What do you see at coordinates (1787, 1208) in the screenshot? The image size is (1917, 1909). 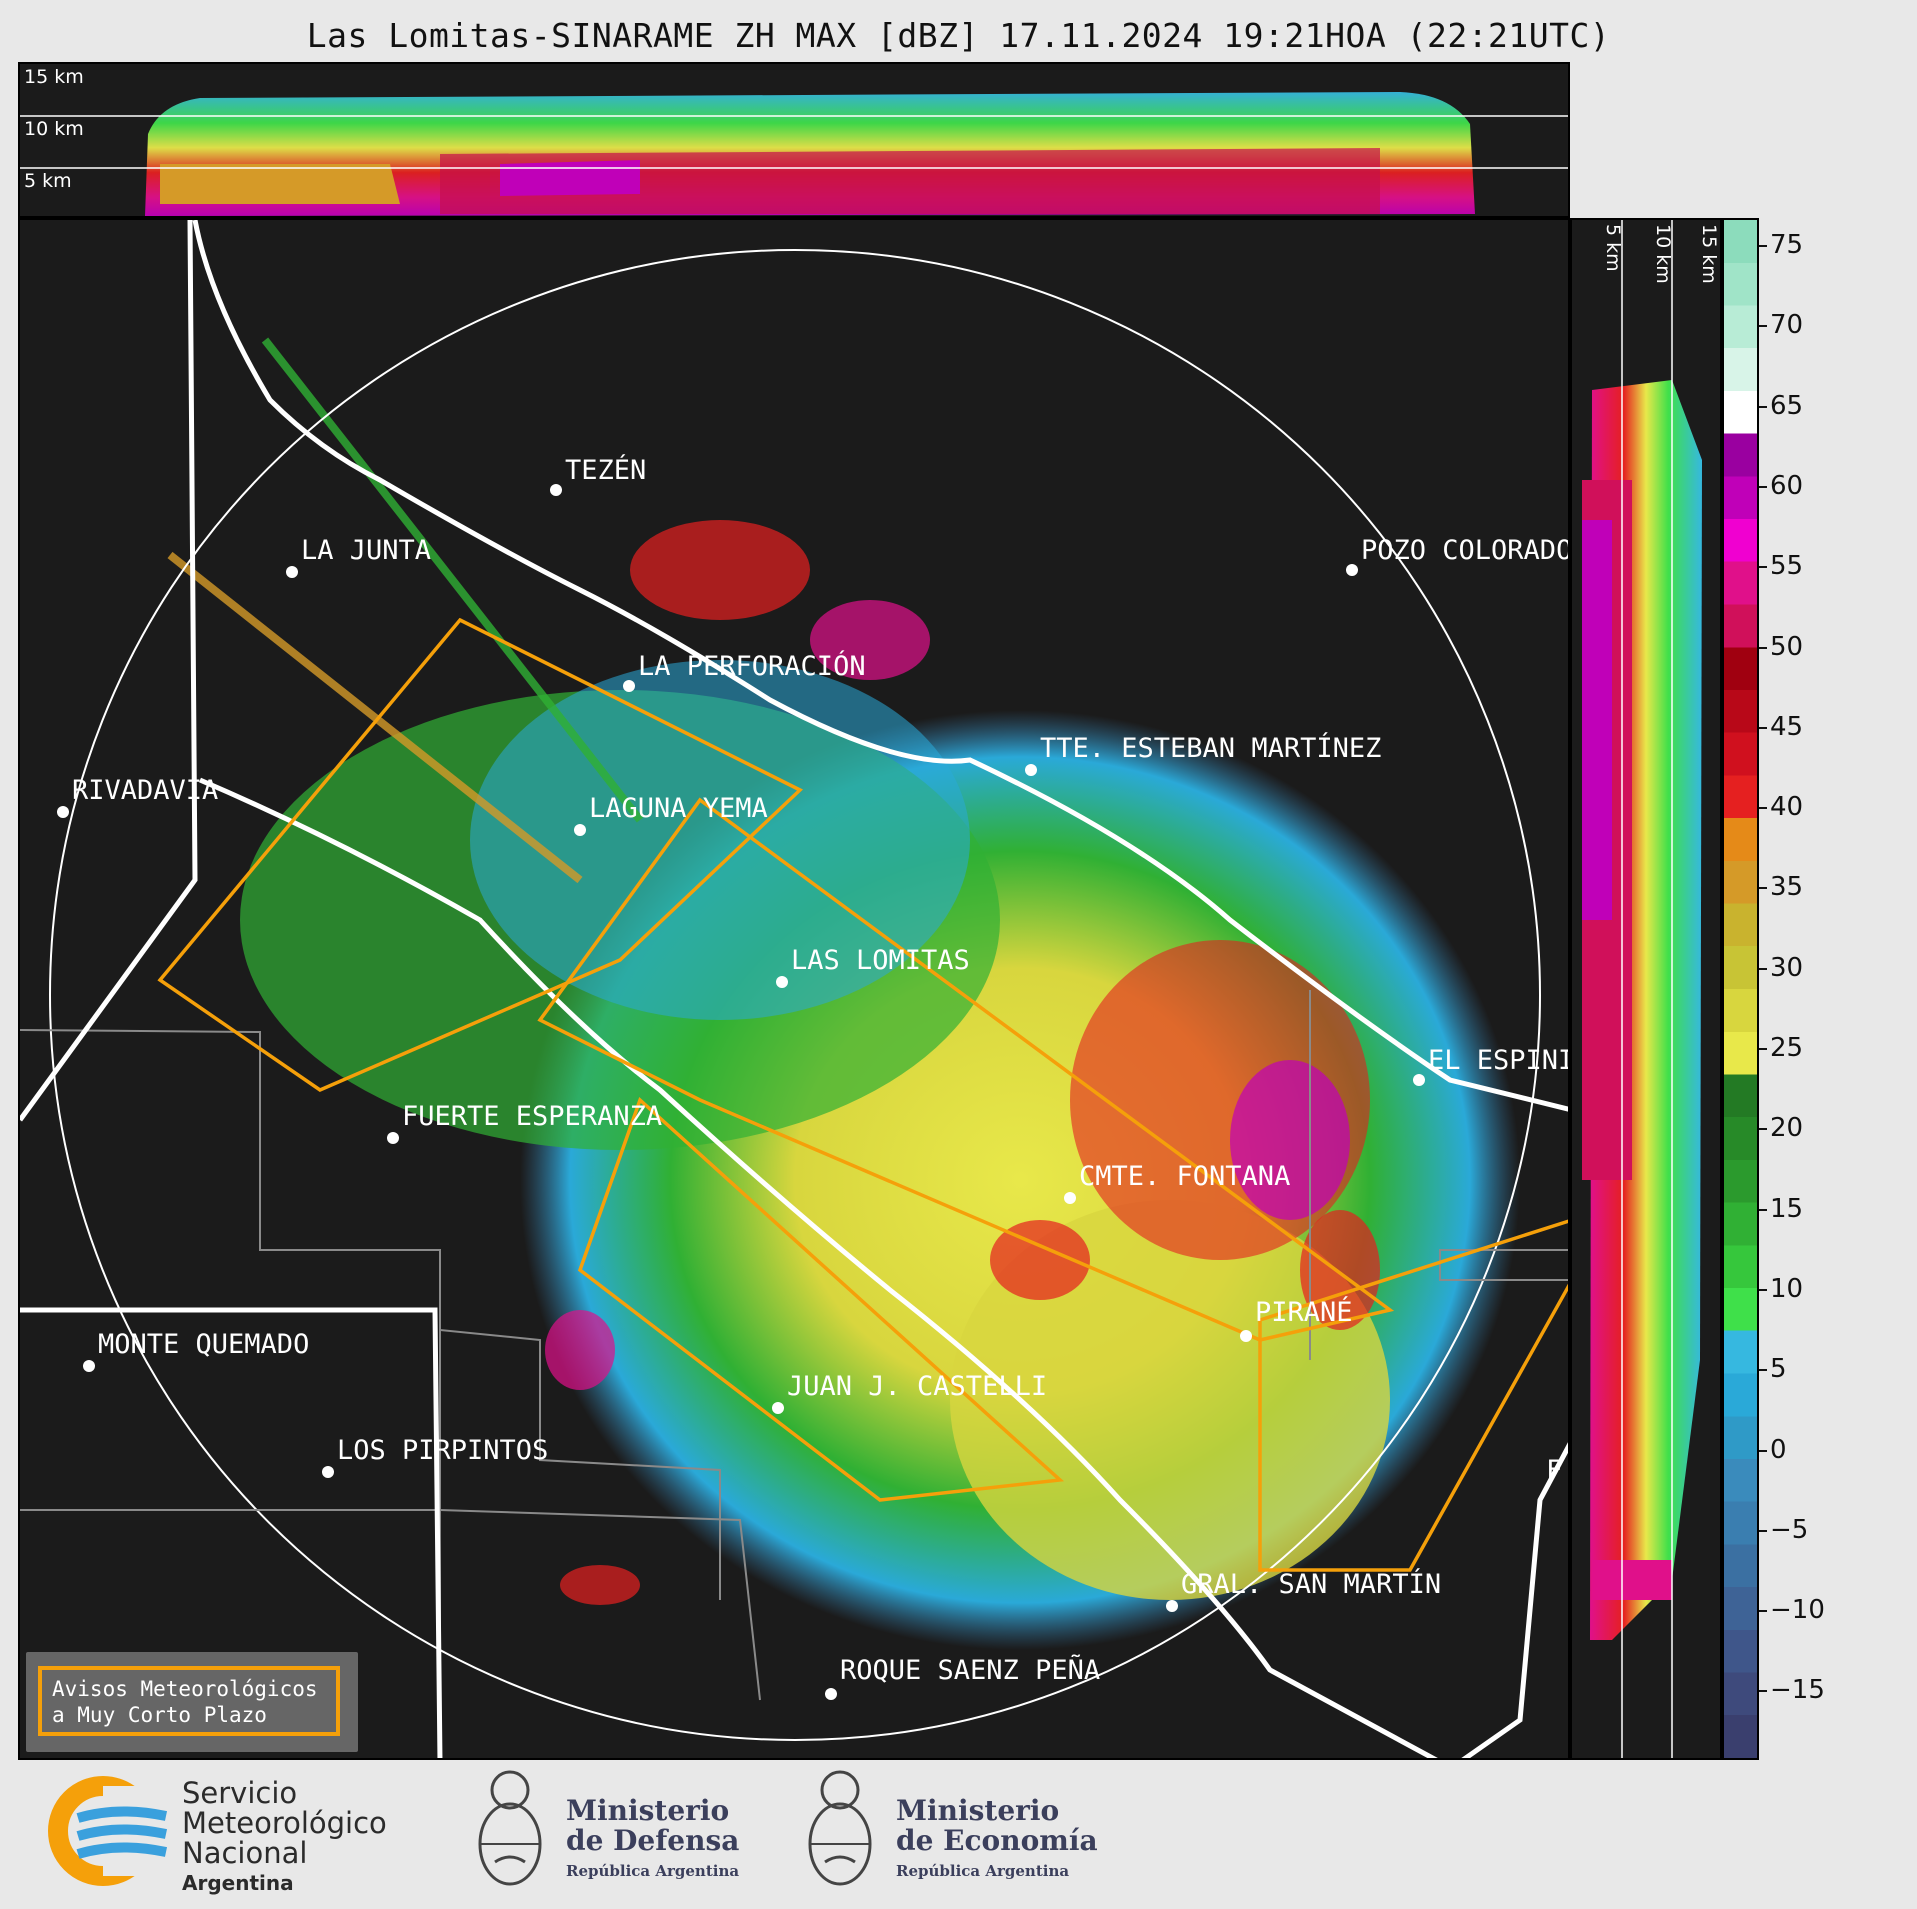 I see `colorbar-tick-label: 15` at bounding box center [1787, 1208].